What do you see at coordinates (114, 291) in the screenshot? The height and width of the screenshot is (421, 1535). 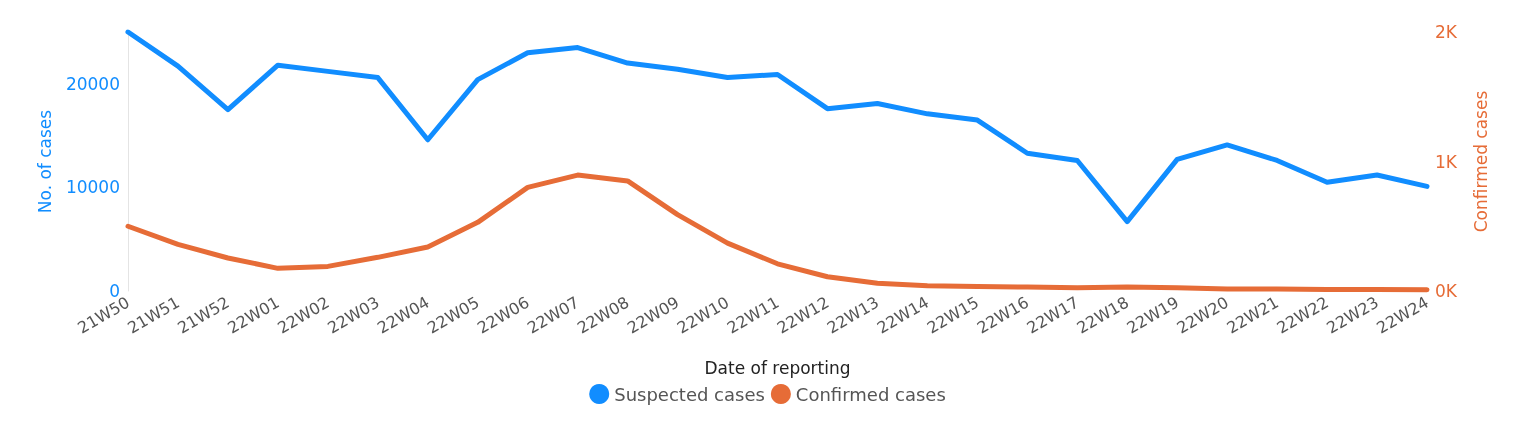 I see `y-tick-label: 0` at bounding box center [114, 291].